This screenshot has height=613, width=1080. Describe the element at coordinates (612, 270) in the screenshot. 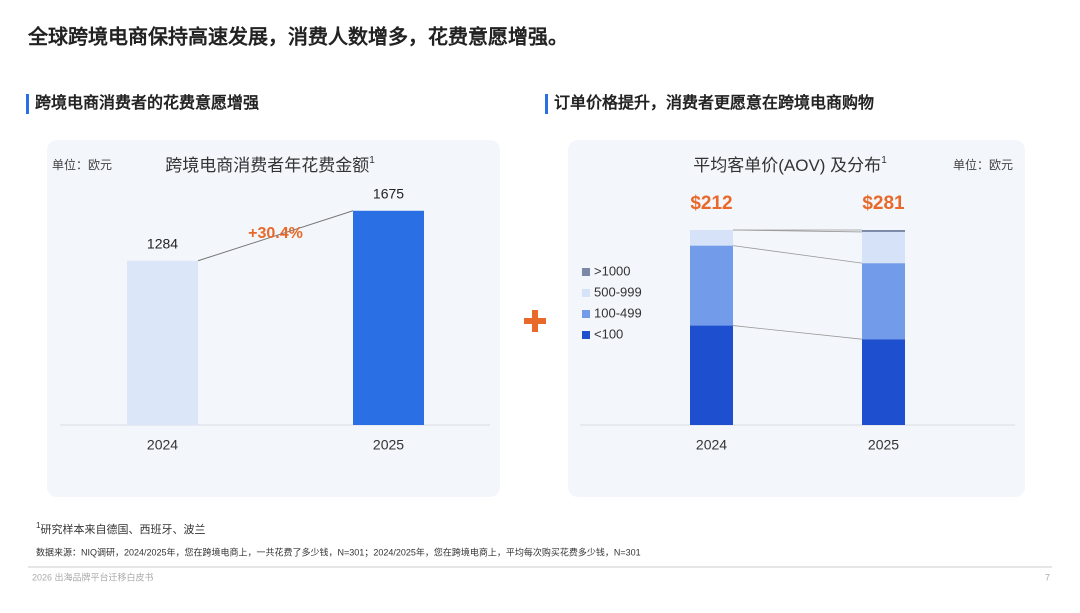

I see `legend-label: >1000` at that location.